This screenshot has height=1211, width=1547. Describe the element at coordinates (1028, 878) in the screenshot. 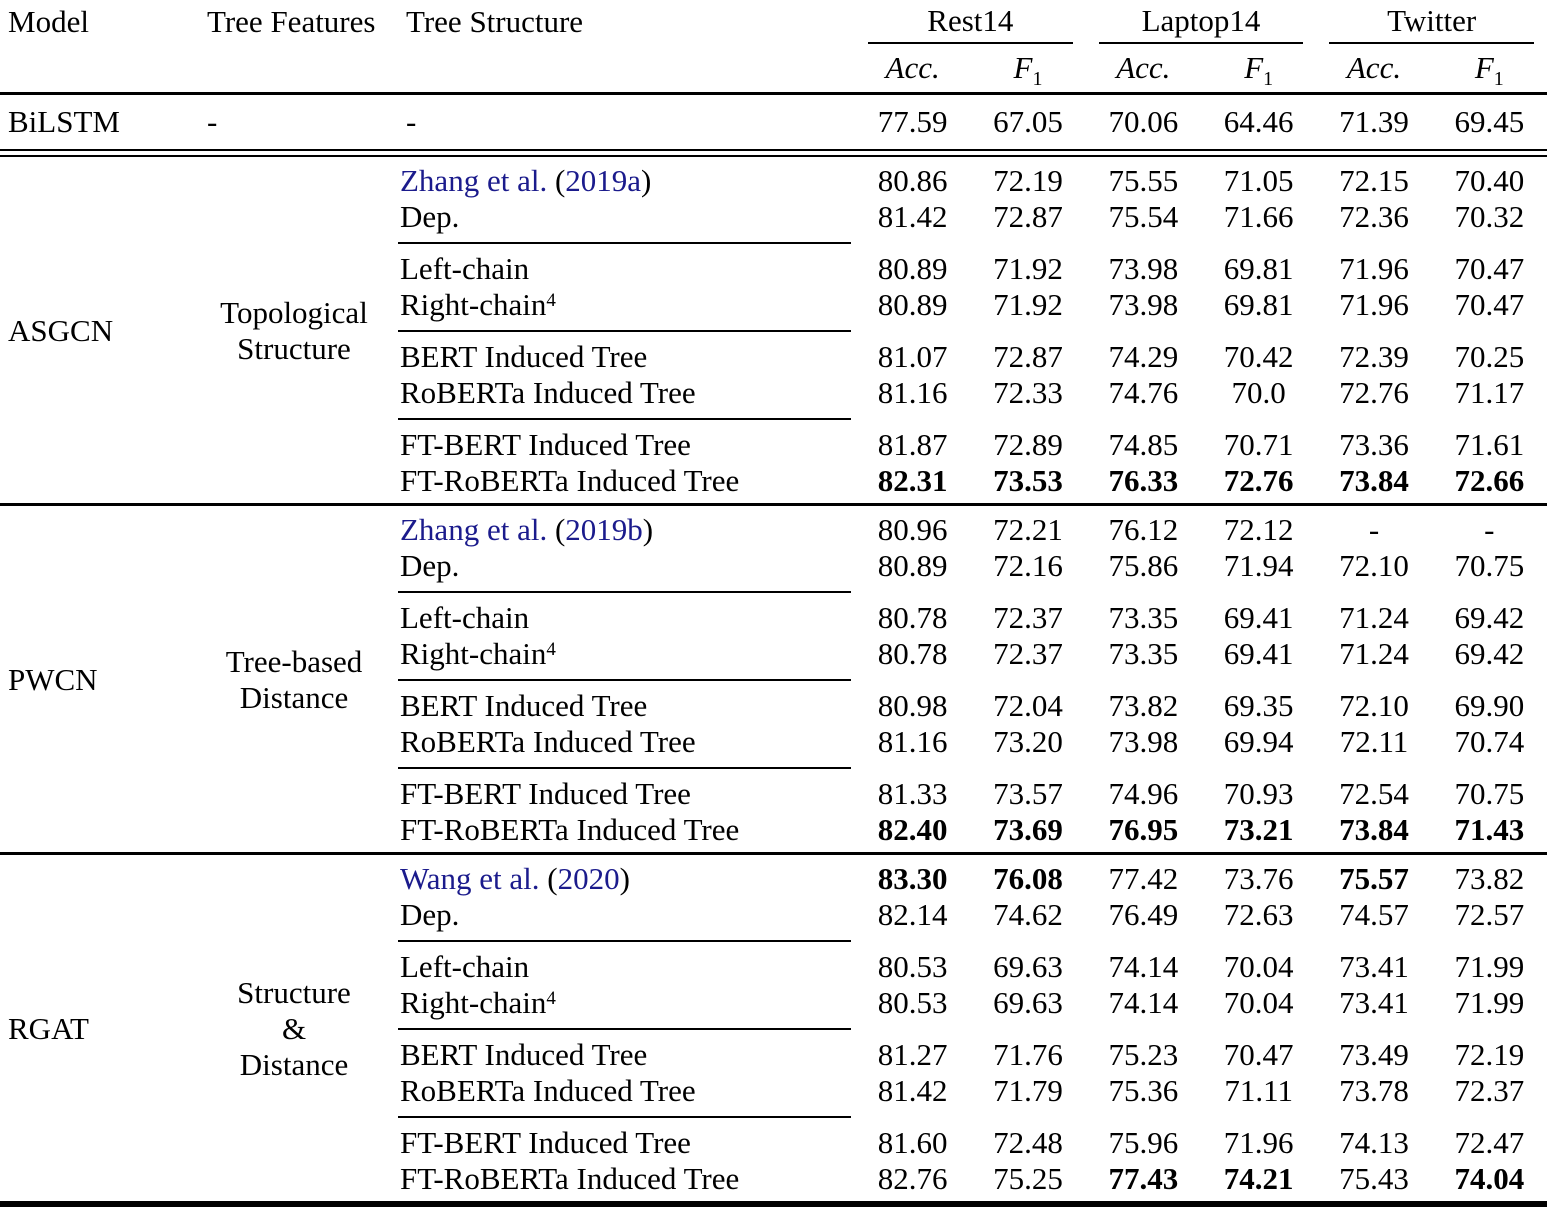

I see `value-cell: 76.08` at that location.